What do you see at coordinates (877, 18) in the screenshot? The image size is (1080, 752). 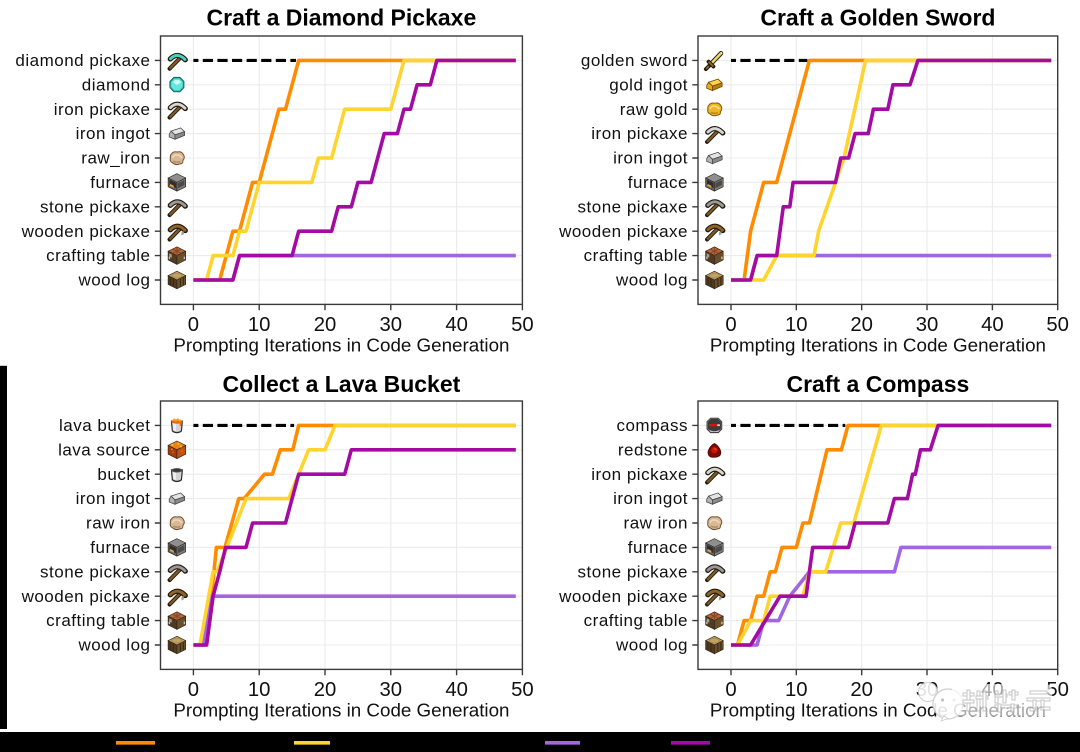 I see `svg-text: Craft a Golden Sword` at bounding box center [877, 18].